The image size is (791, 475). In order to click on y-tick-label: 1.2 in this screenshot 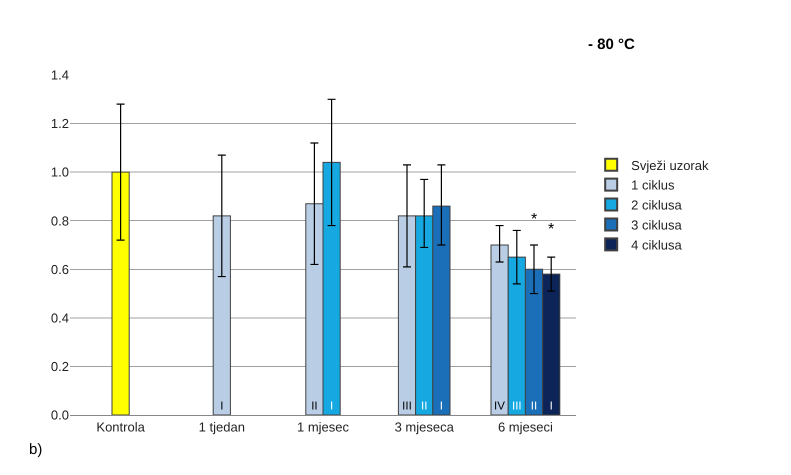, I will do `click(59, 124)`.